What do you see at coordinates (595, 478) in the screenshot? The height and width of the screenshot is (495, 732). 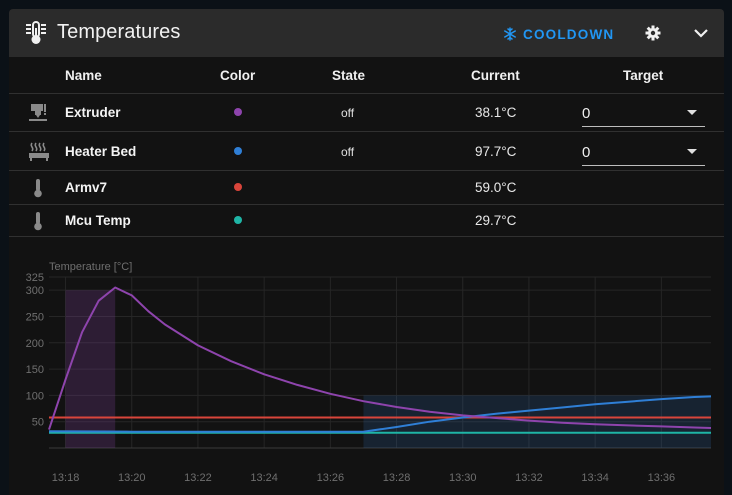 I see `x-tick-label: 13:34` at bounding box center [595, 478].